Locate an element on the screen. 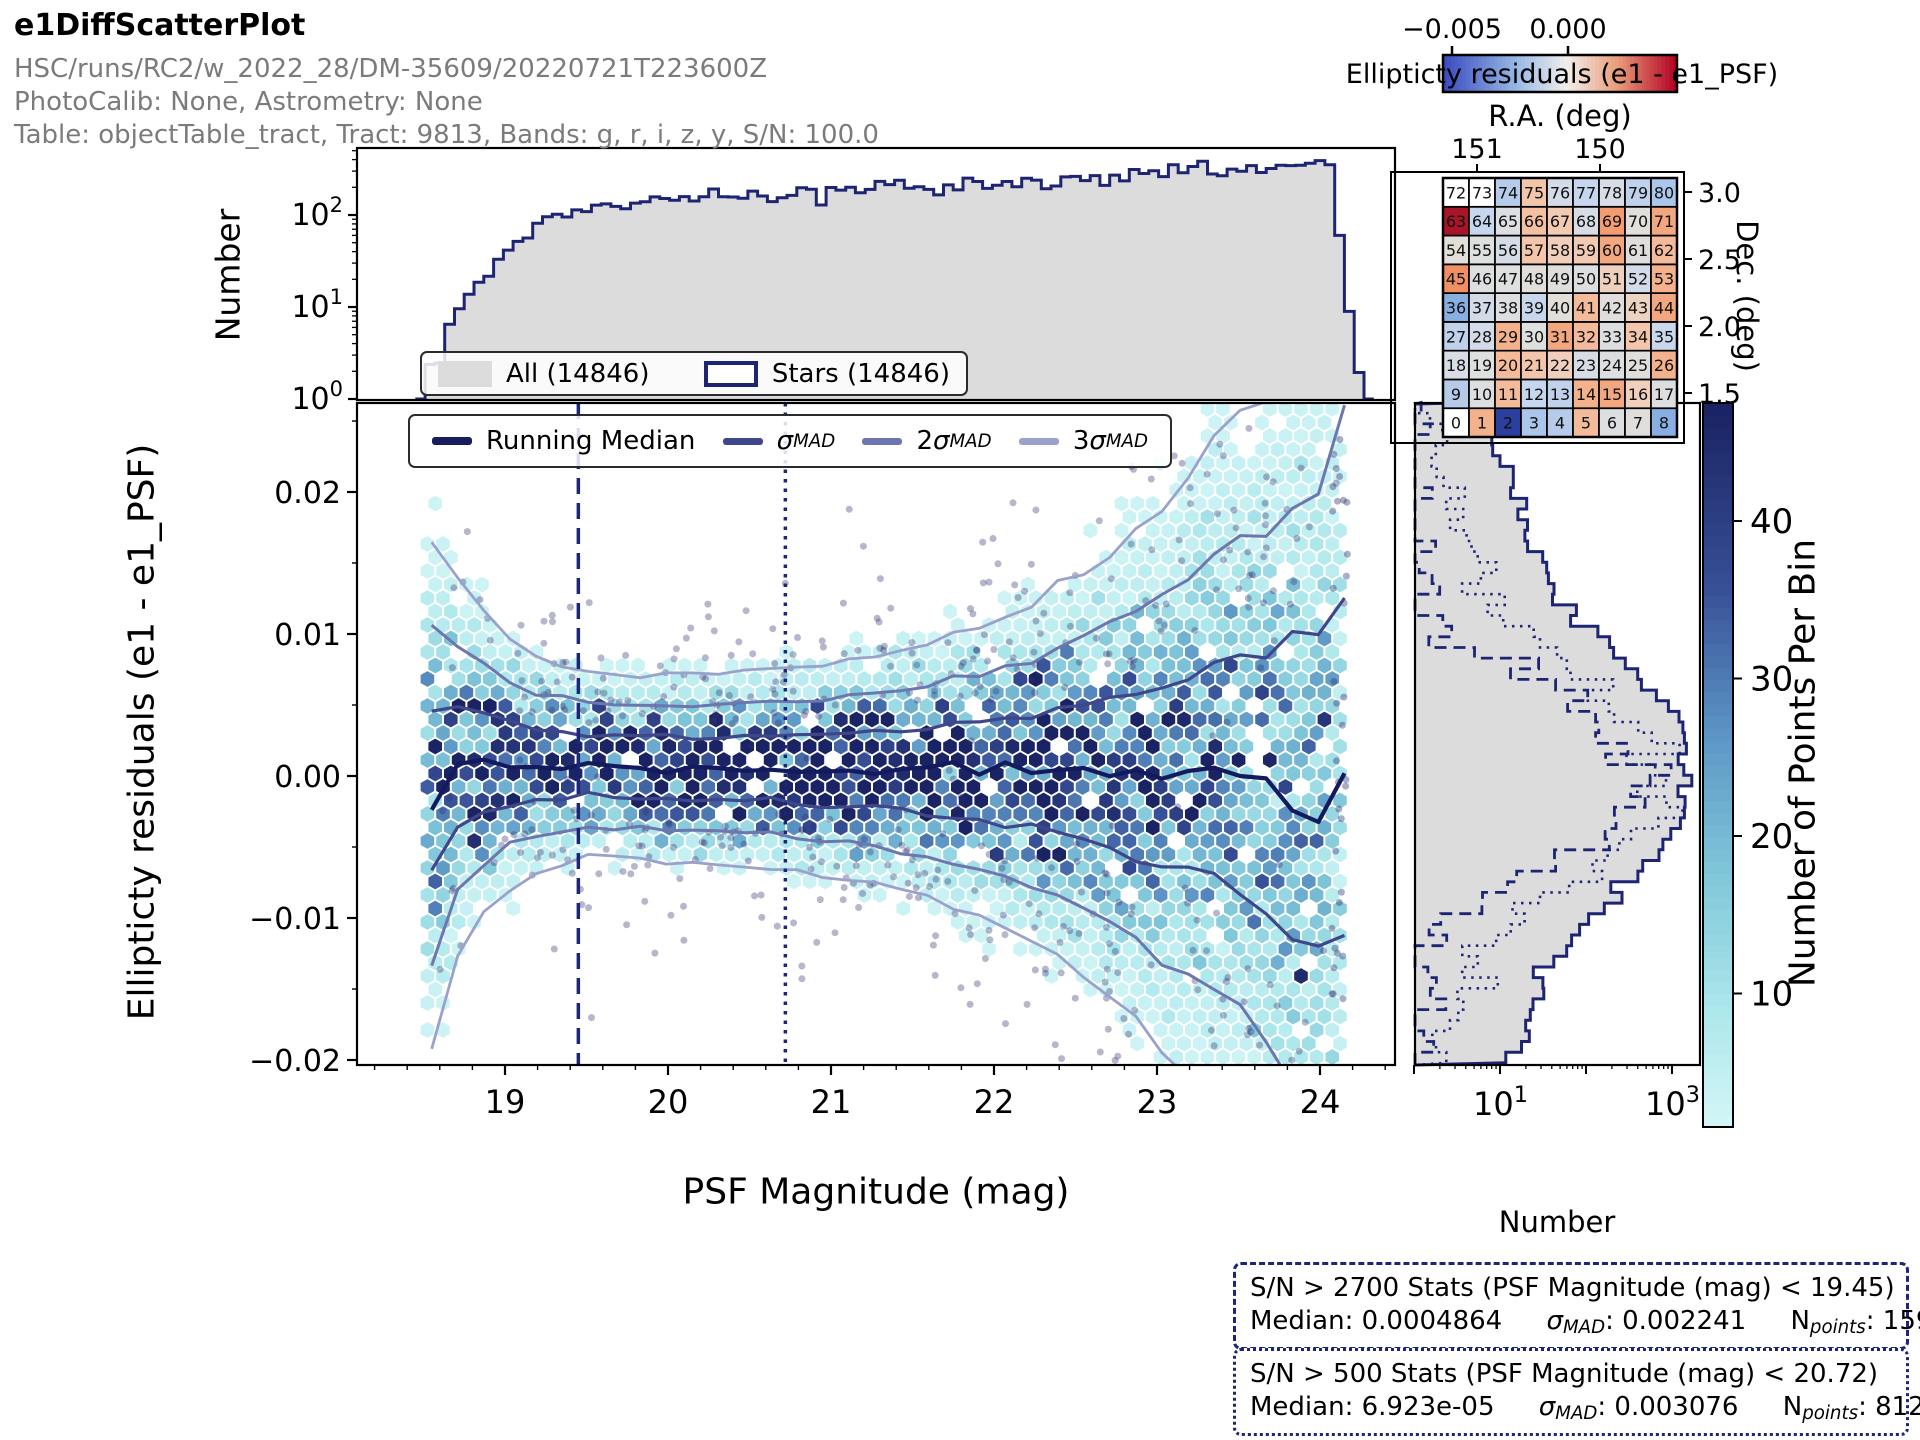  legend-label: Stars (14846) is located at coordinates (860, 373).